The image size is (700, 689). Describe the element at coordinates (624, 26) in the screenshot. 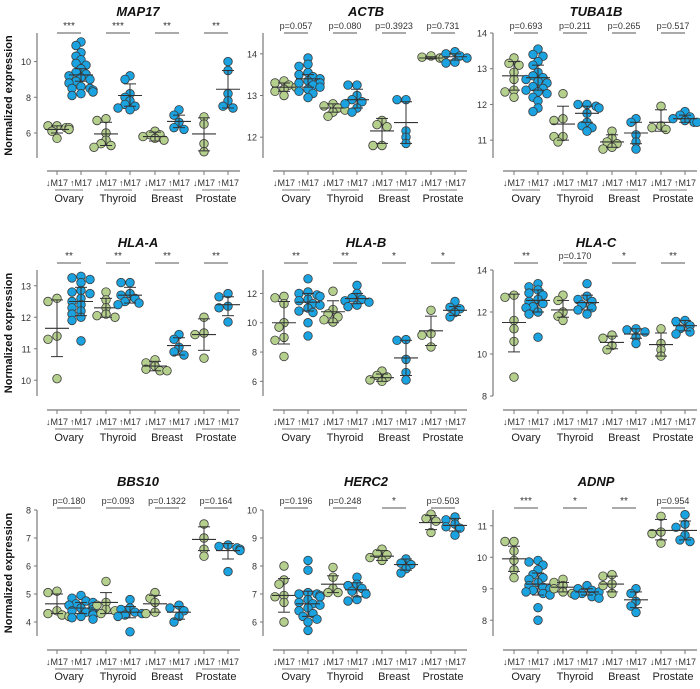

I see `significance-label: p=0.265` at that location.